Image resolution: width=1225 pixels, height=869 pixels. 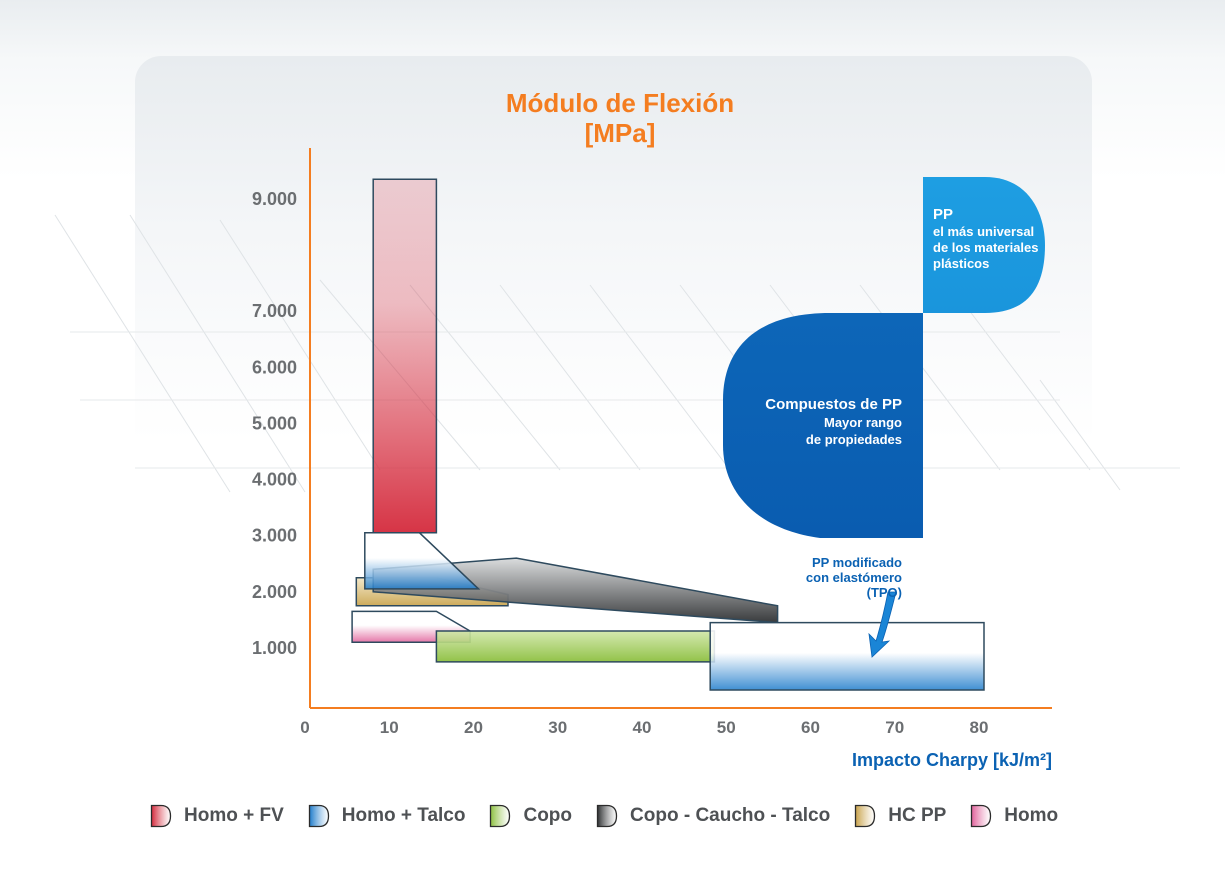 I want to click on x-axis-title: Impacto Charpy [kJ/m²], so click(x=951, y=760).